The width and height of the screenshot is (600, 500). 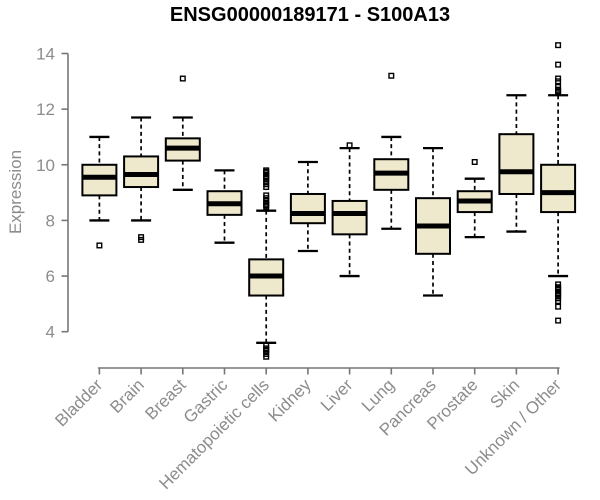 I want to click on y-tick-label: 14, so click(x=45, y=54).